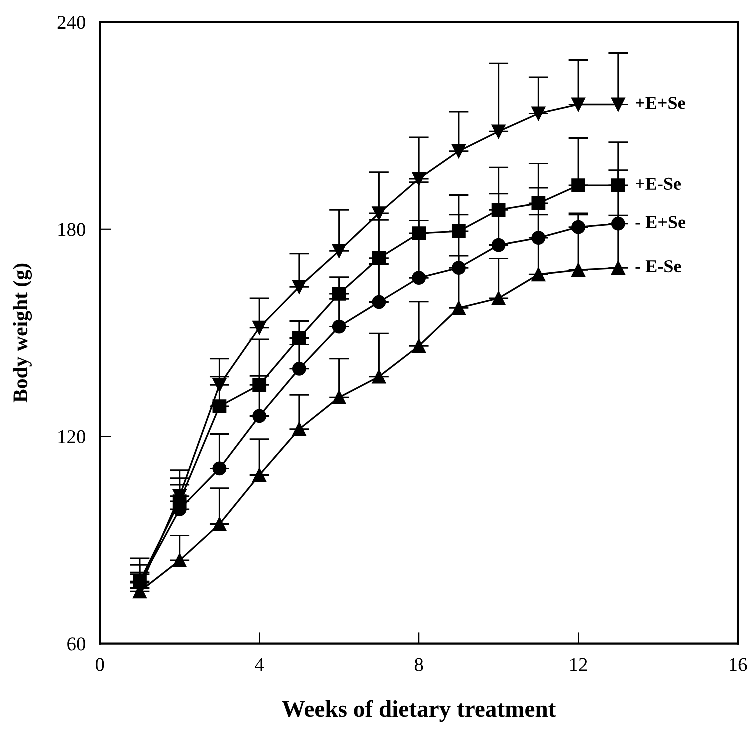  I want to click on x-tick-label: 4, so click(259, 665).